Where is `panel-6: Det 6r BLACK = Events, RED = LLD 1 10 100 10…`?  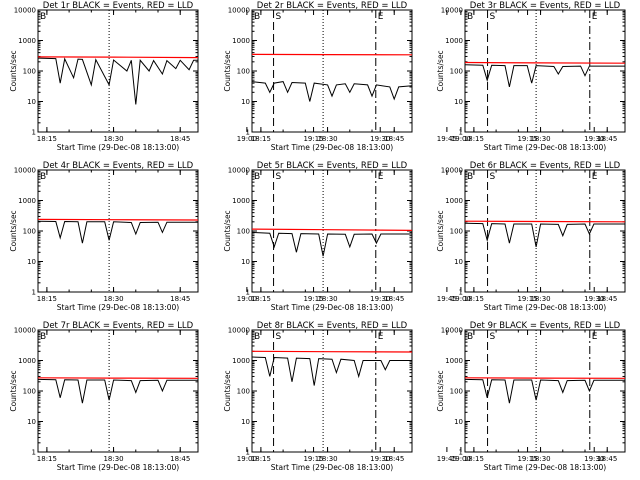 panel-6: Det 6r BLACK = Events, RED = LLD 1 10 100 10… is located at coordinates (531, 236).